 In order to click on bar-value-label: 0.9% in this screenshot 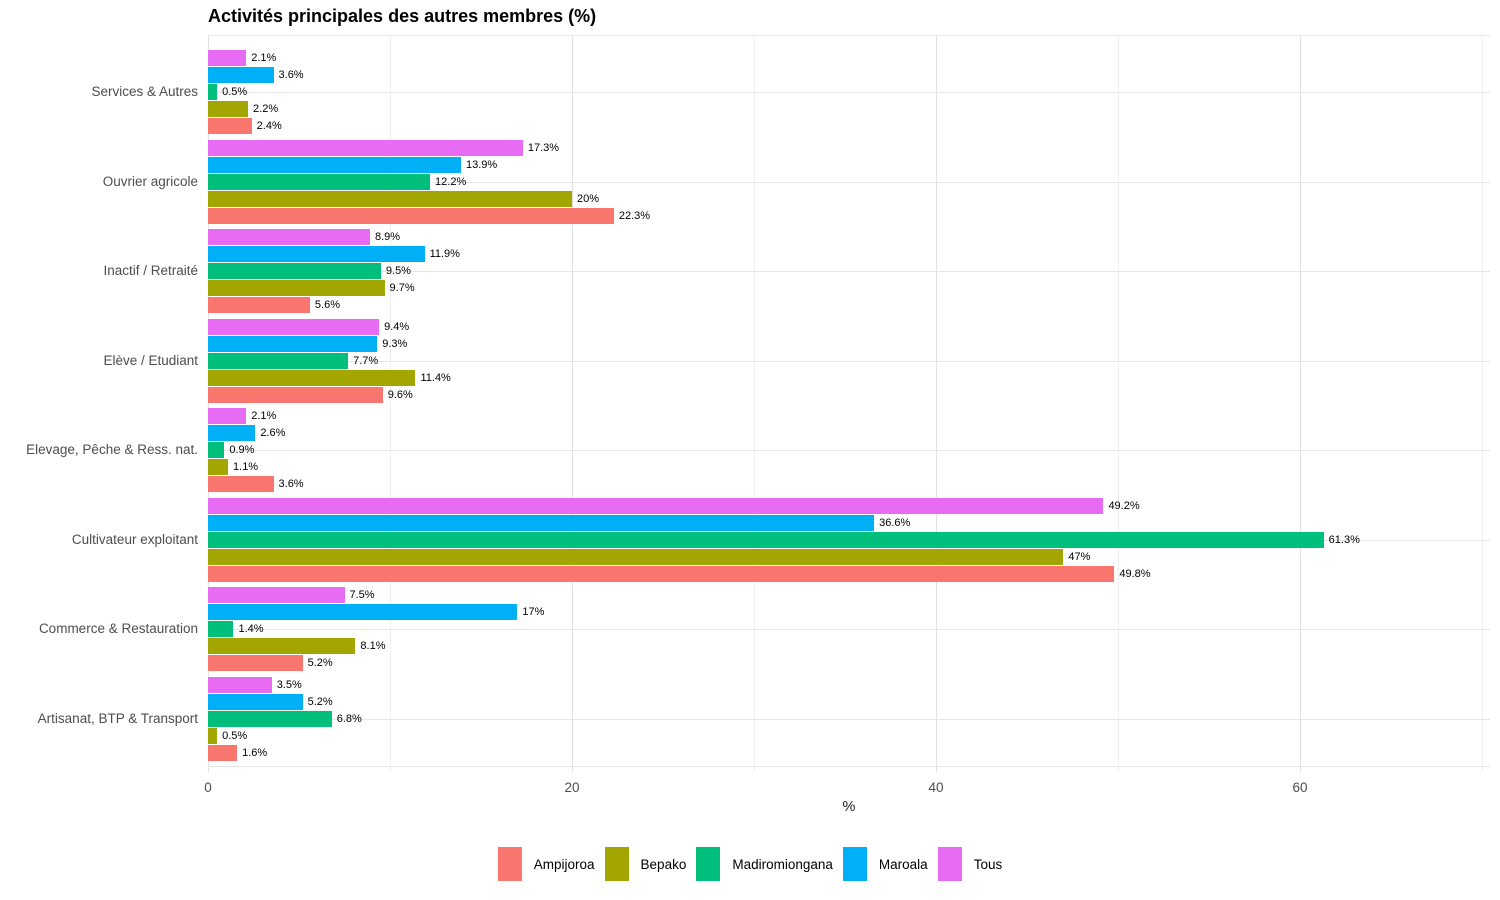, I will do `click(242, 450)`.